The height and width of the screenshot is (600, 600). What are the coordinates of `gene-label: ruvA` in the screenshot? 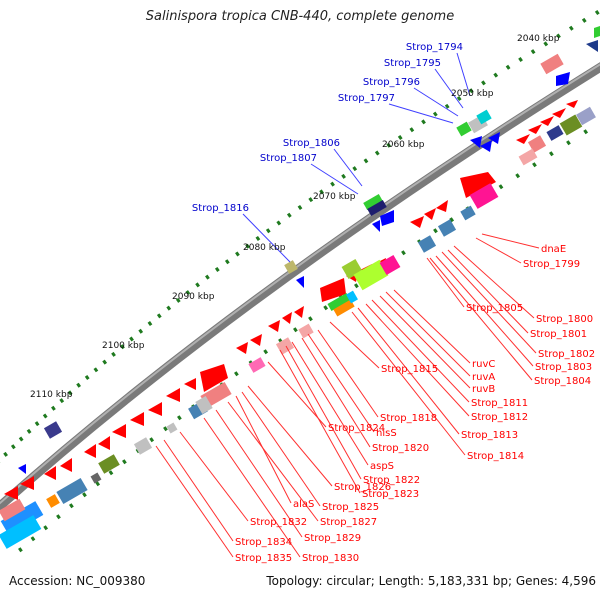 It's located at (483, 377).